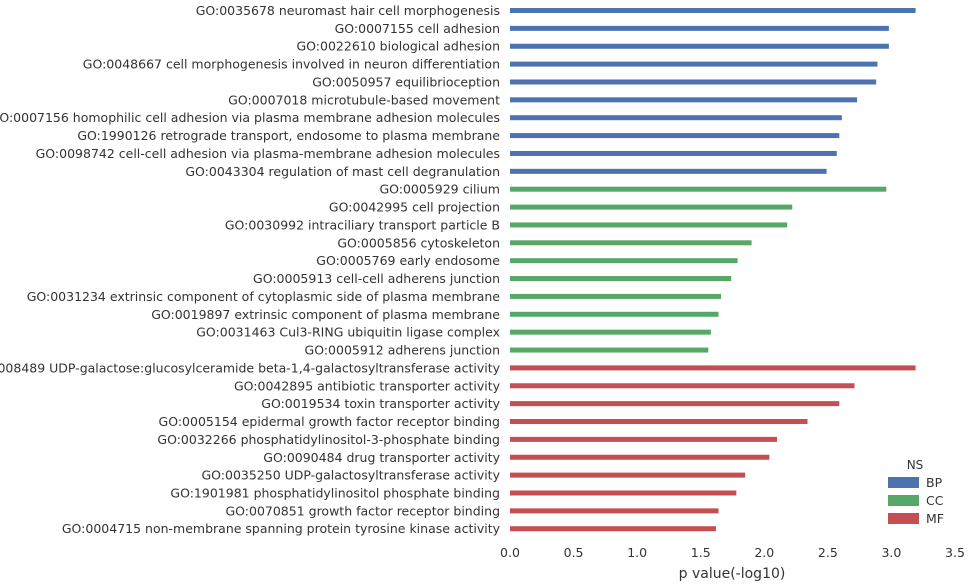 Image resolution: width=971 pixels, height=587 pixels. I want to click on legend-title: NS, so click(915, 465).